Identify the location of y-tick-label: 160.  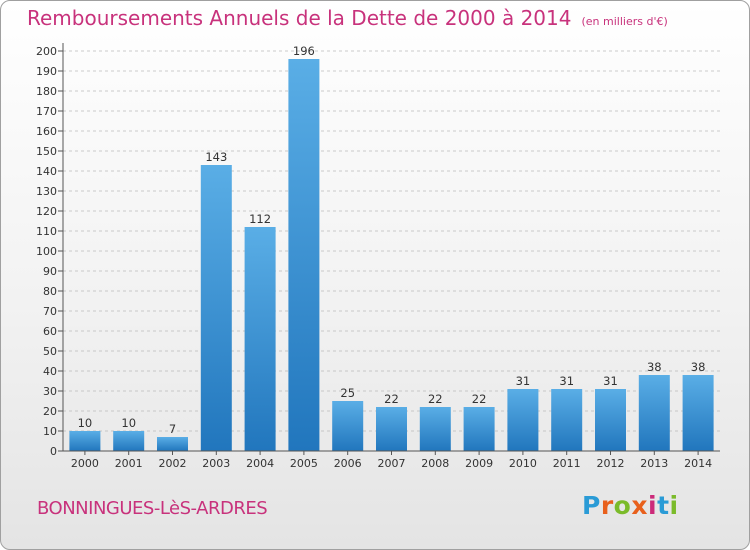
(46, 131).